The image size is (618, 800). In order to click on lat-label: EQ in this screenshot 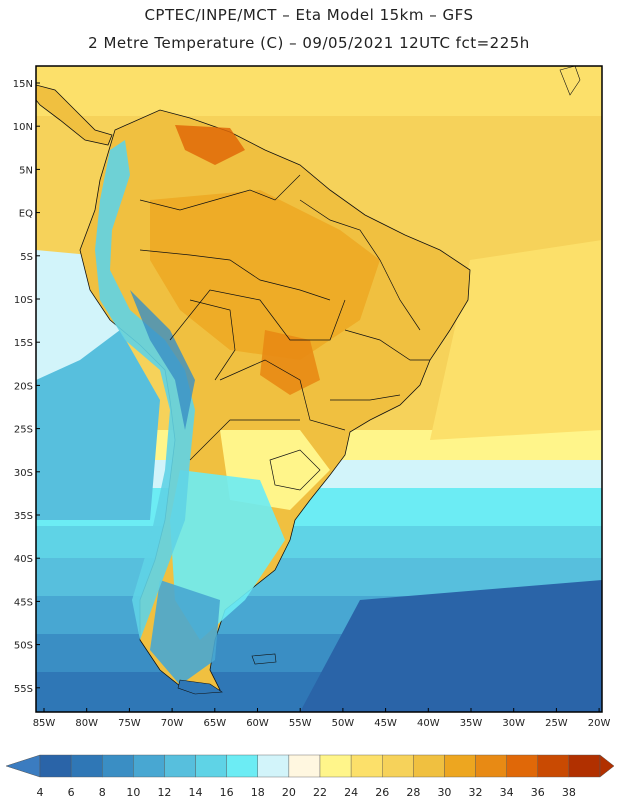, I will do `click(26, 214)`.